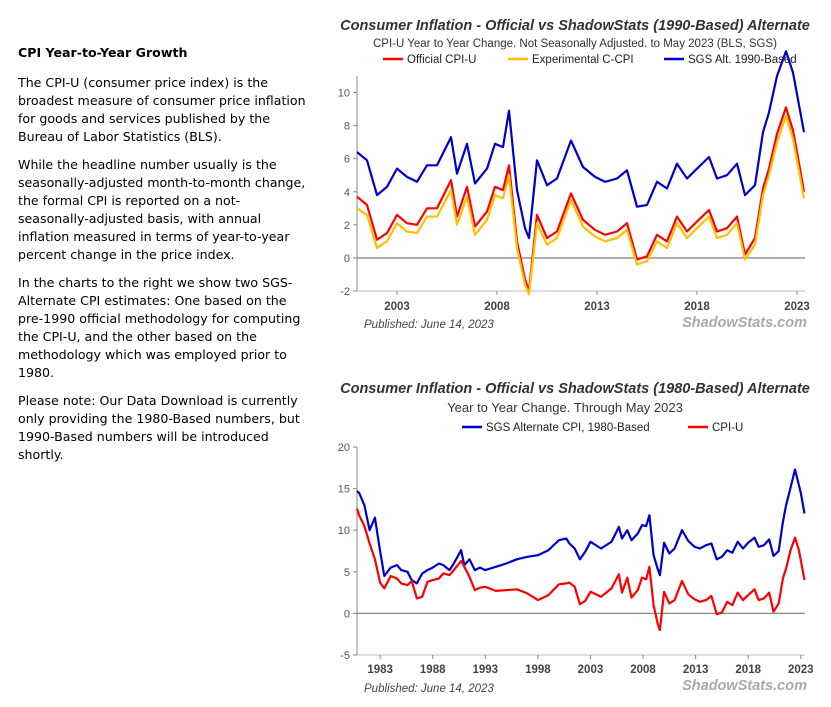  Describe the element at coordinates (583, 60) in the screenshot. I see `legend-label: Experimental C-CPI` at that location.